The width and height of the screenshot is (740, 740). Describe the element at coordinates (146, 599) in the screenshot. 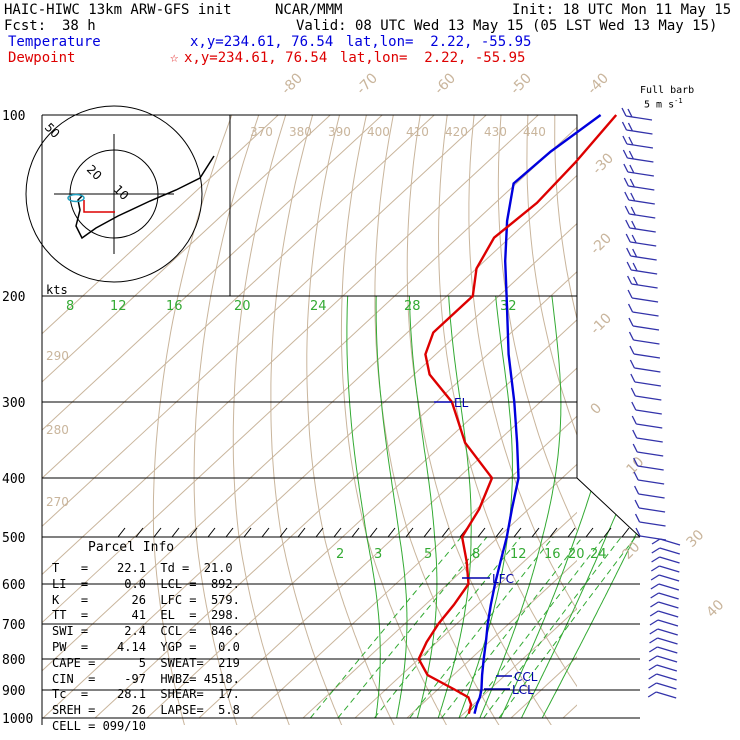

I see `parcel-info-row: K = 26 LFC = 579.` at that location.